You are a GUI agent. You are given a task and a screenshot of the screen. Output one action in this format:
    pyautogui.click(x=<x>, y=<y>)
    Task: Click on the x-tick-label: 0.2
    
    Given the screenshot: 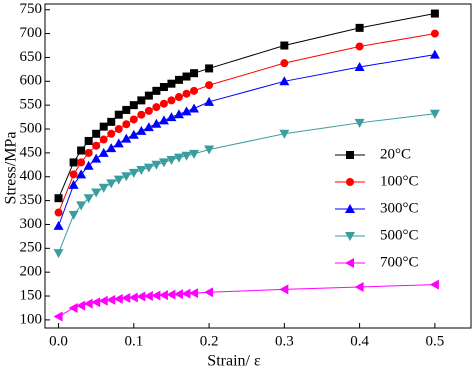 What is the action you would take?
    pyautogui.click(x=209, y=341)
    